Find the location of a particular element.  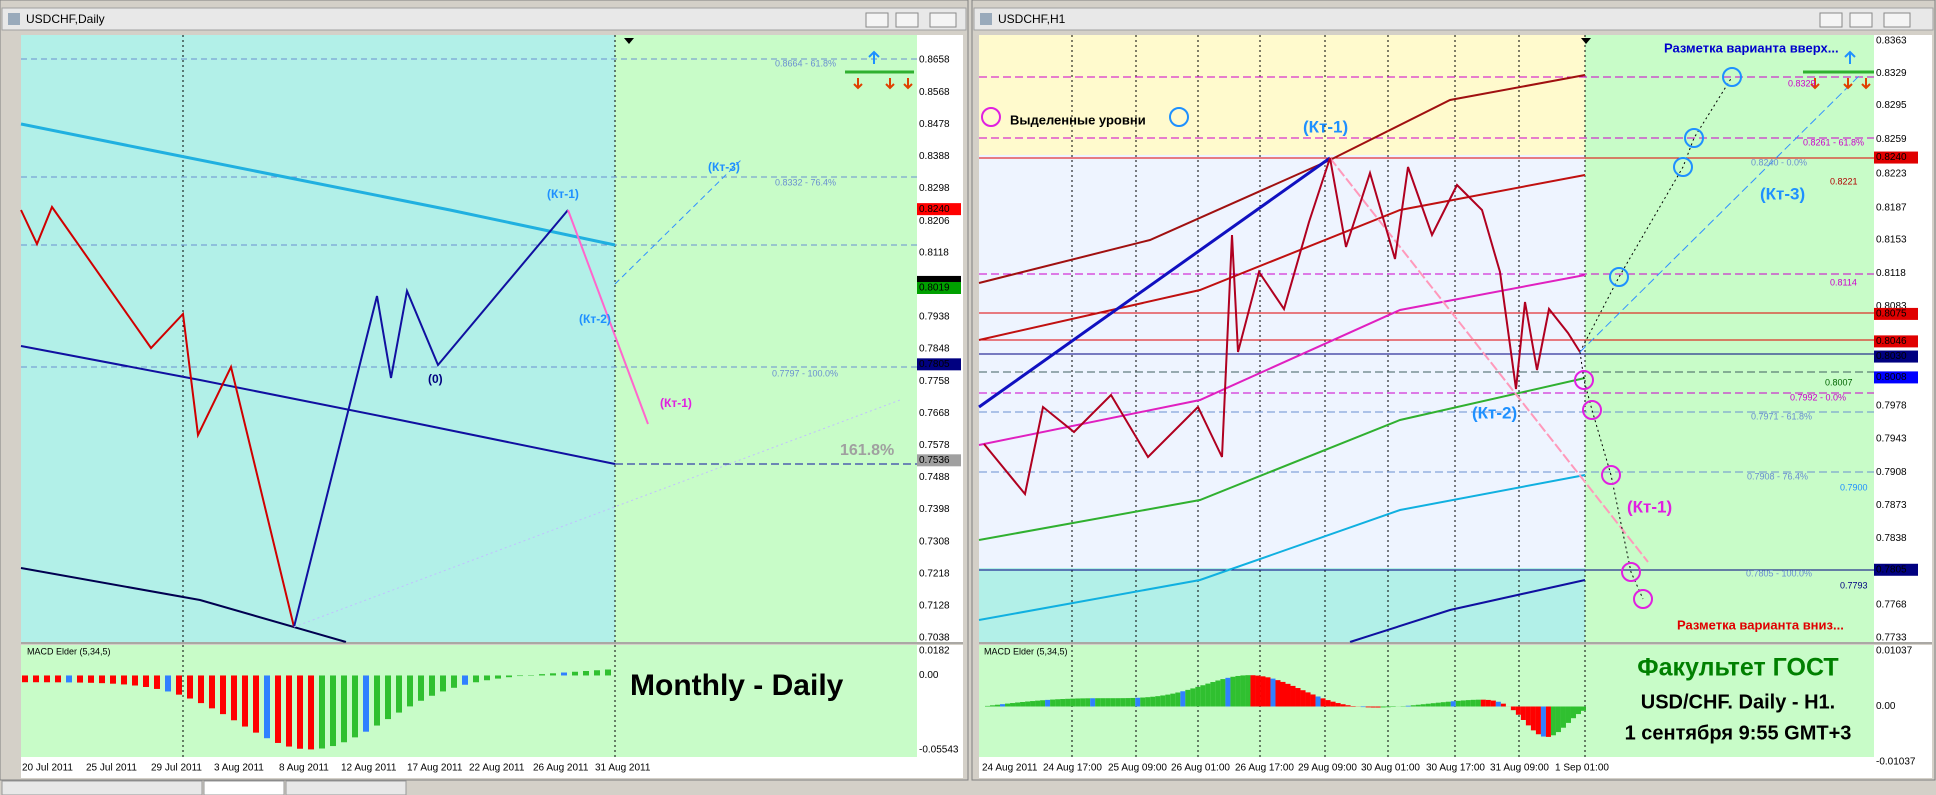

annotation: 0.7793 is located at coordinates (1854, 585).